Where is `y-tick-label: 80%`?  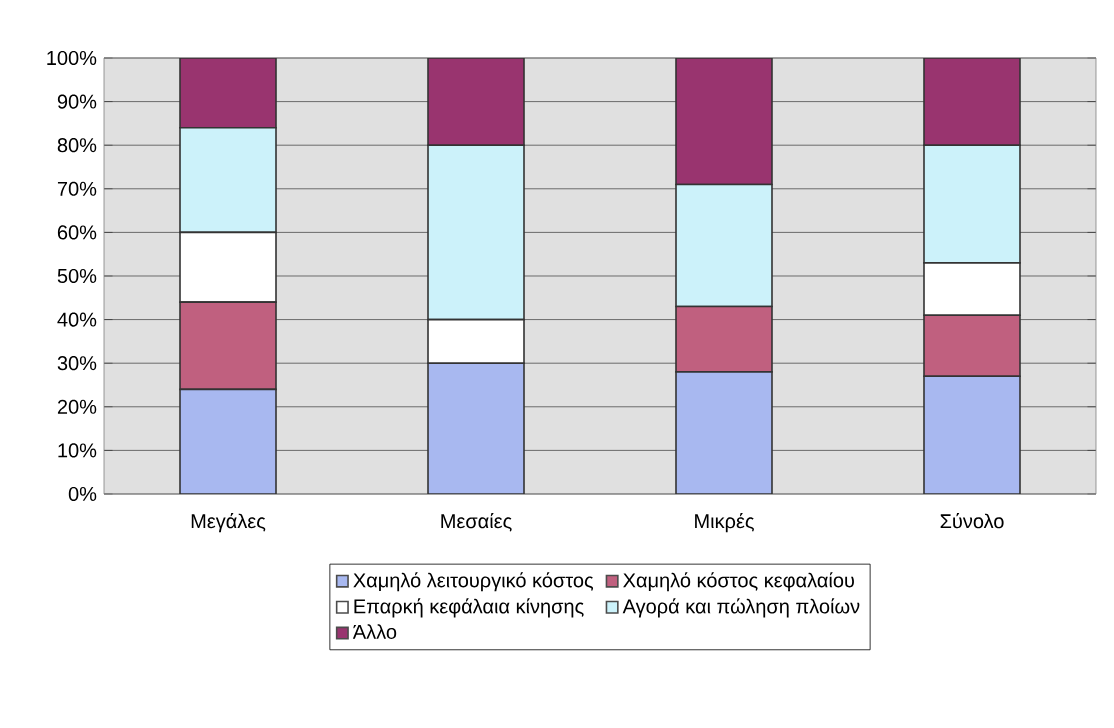
y-tick-label: 80% is located at coordinates (77, 145).